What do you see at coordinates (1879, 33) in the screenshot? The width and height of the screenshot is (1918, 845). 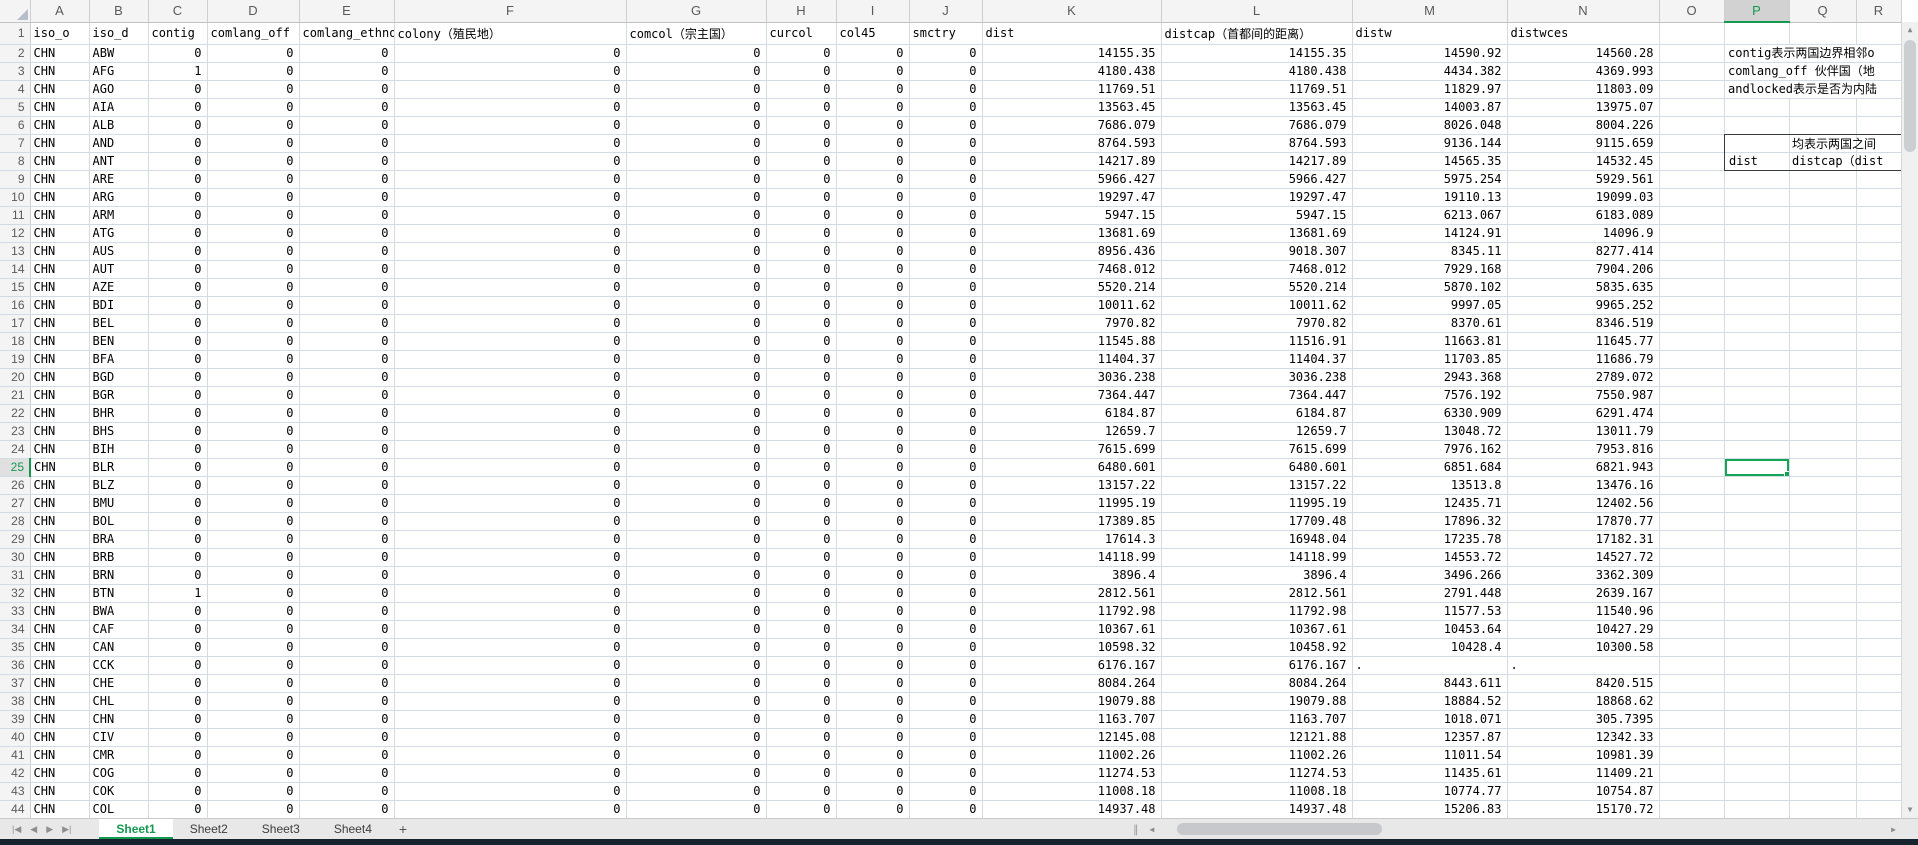 I see `field-name-cell` at bounding box center [1879, 33].